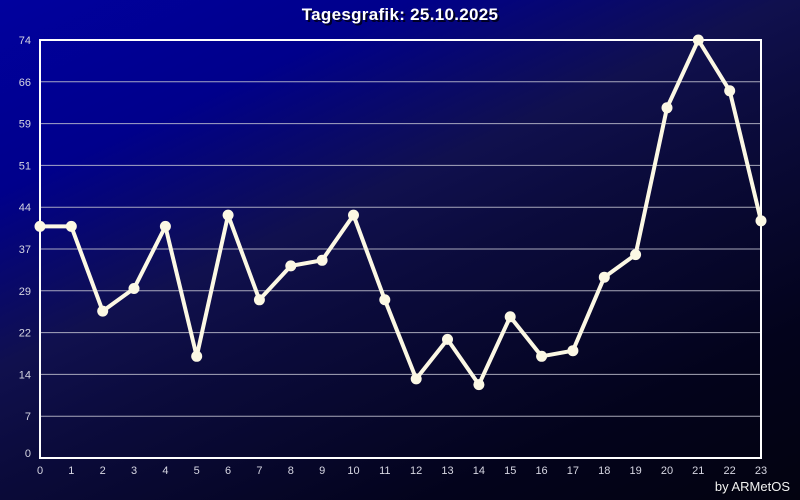 The width and height of the screenshot is (800, 500). Describe the element at coordinates (604, 471) in the screenshot. I see `x-tick-label: 18` at that location.